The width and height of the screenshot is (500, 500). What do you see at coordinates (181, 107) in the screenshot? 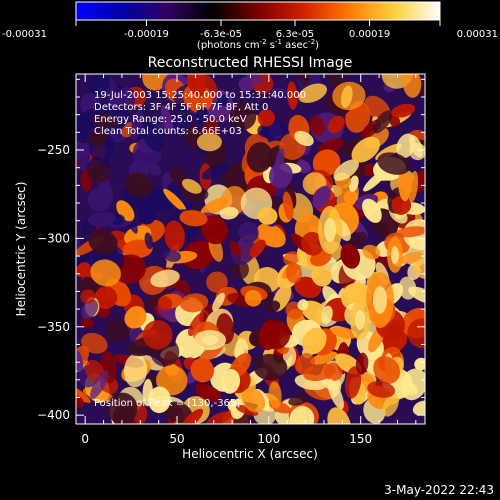
I see `annotation-detectors: Detectors: 3F 4F 5F 6F 7F 8F, Att 0` at bounding box center [181, 107].